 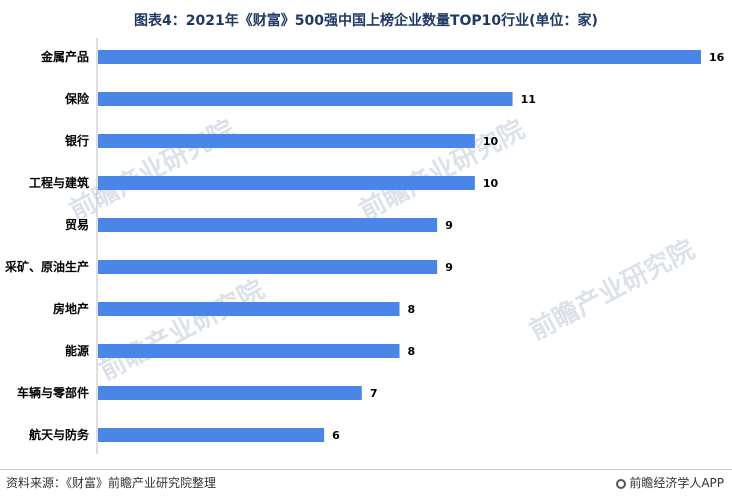 What do you see at coordinates (111, 483) in the screenshot?
I see `source-note: 资料来源：《财富》前瞻产业研究院整理` at bounding box center [111, 483].